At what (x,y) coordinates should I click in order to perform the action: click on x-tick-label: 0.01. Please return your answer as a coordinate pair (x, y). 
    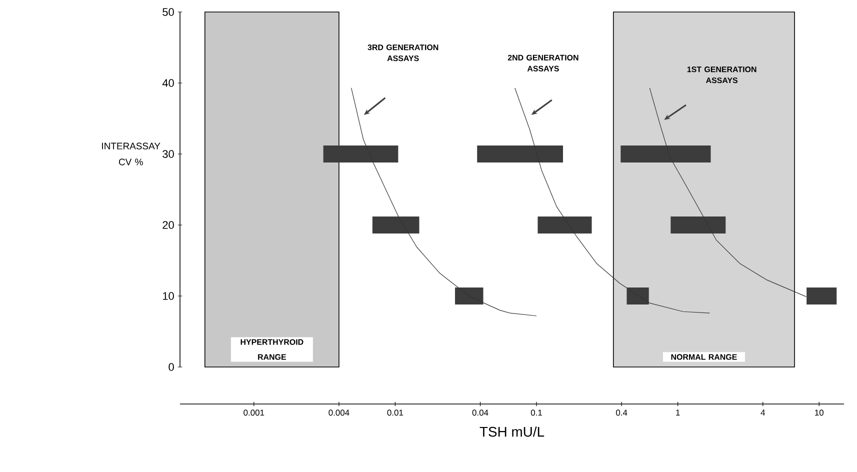
    Looking at the image, I should click on (395, 413).